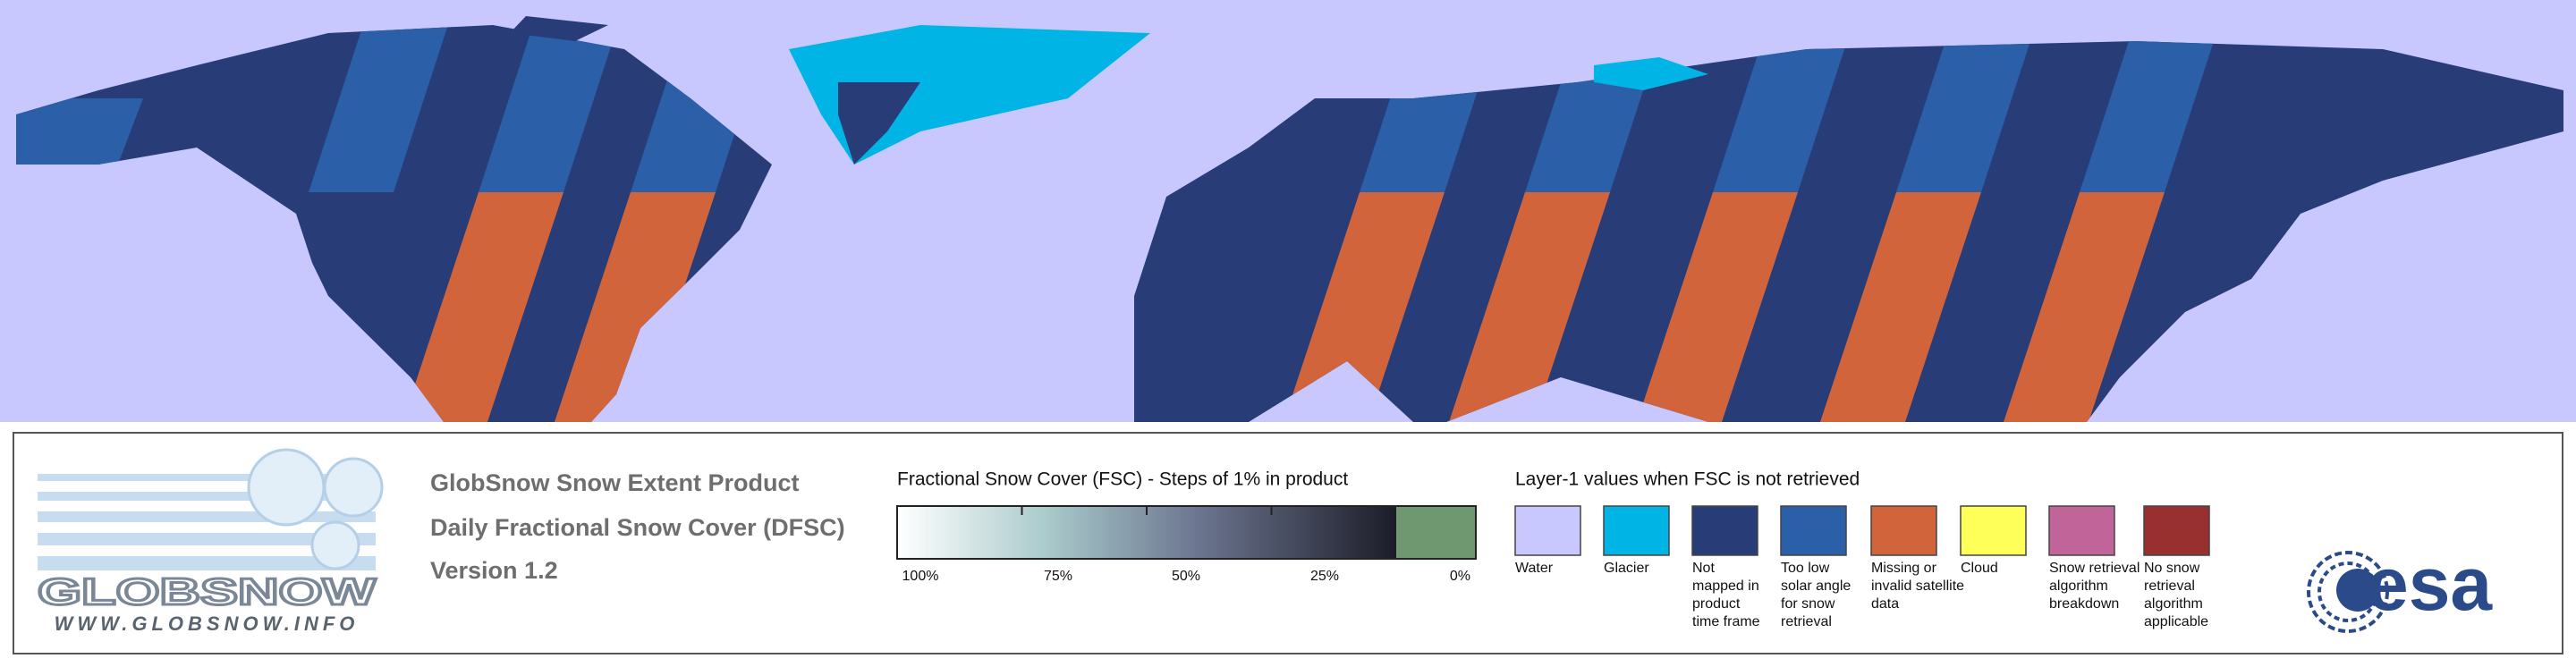  Describe the element at coordinates (1436, 532) in the screenshot. I see `fsc-zero-box` at that location.